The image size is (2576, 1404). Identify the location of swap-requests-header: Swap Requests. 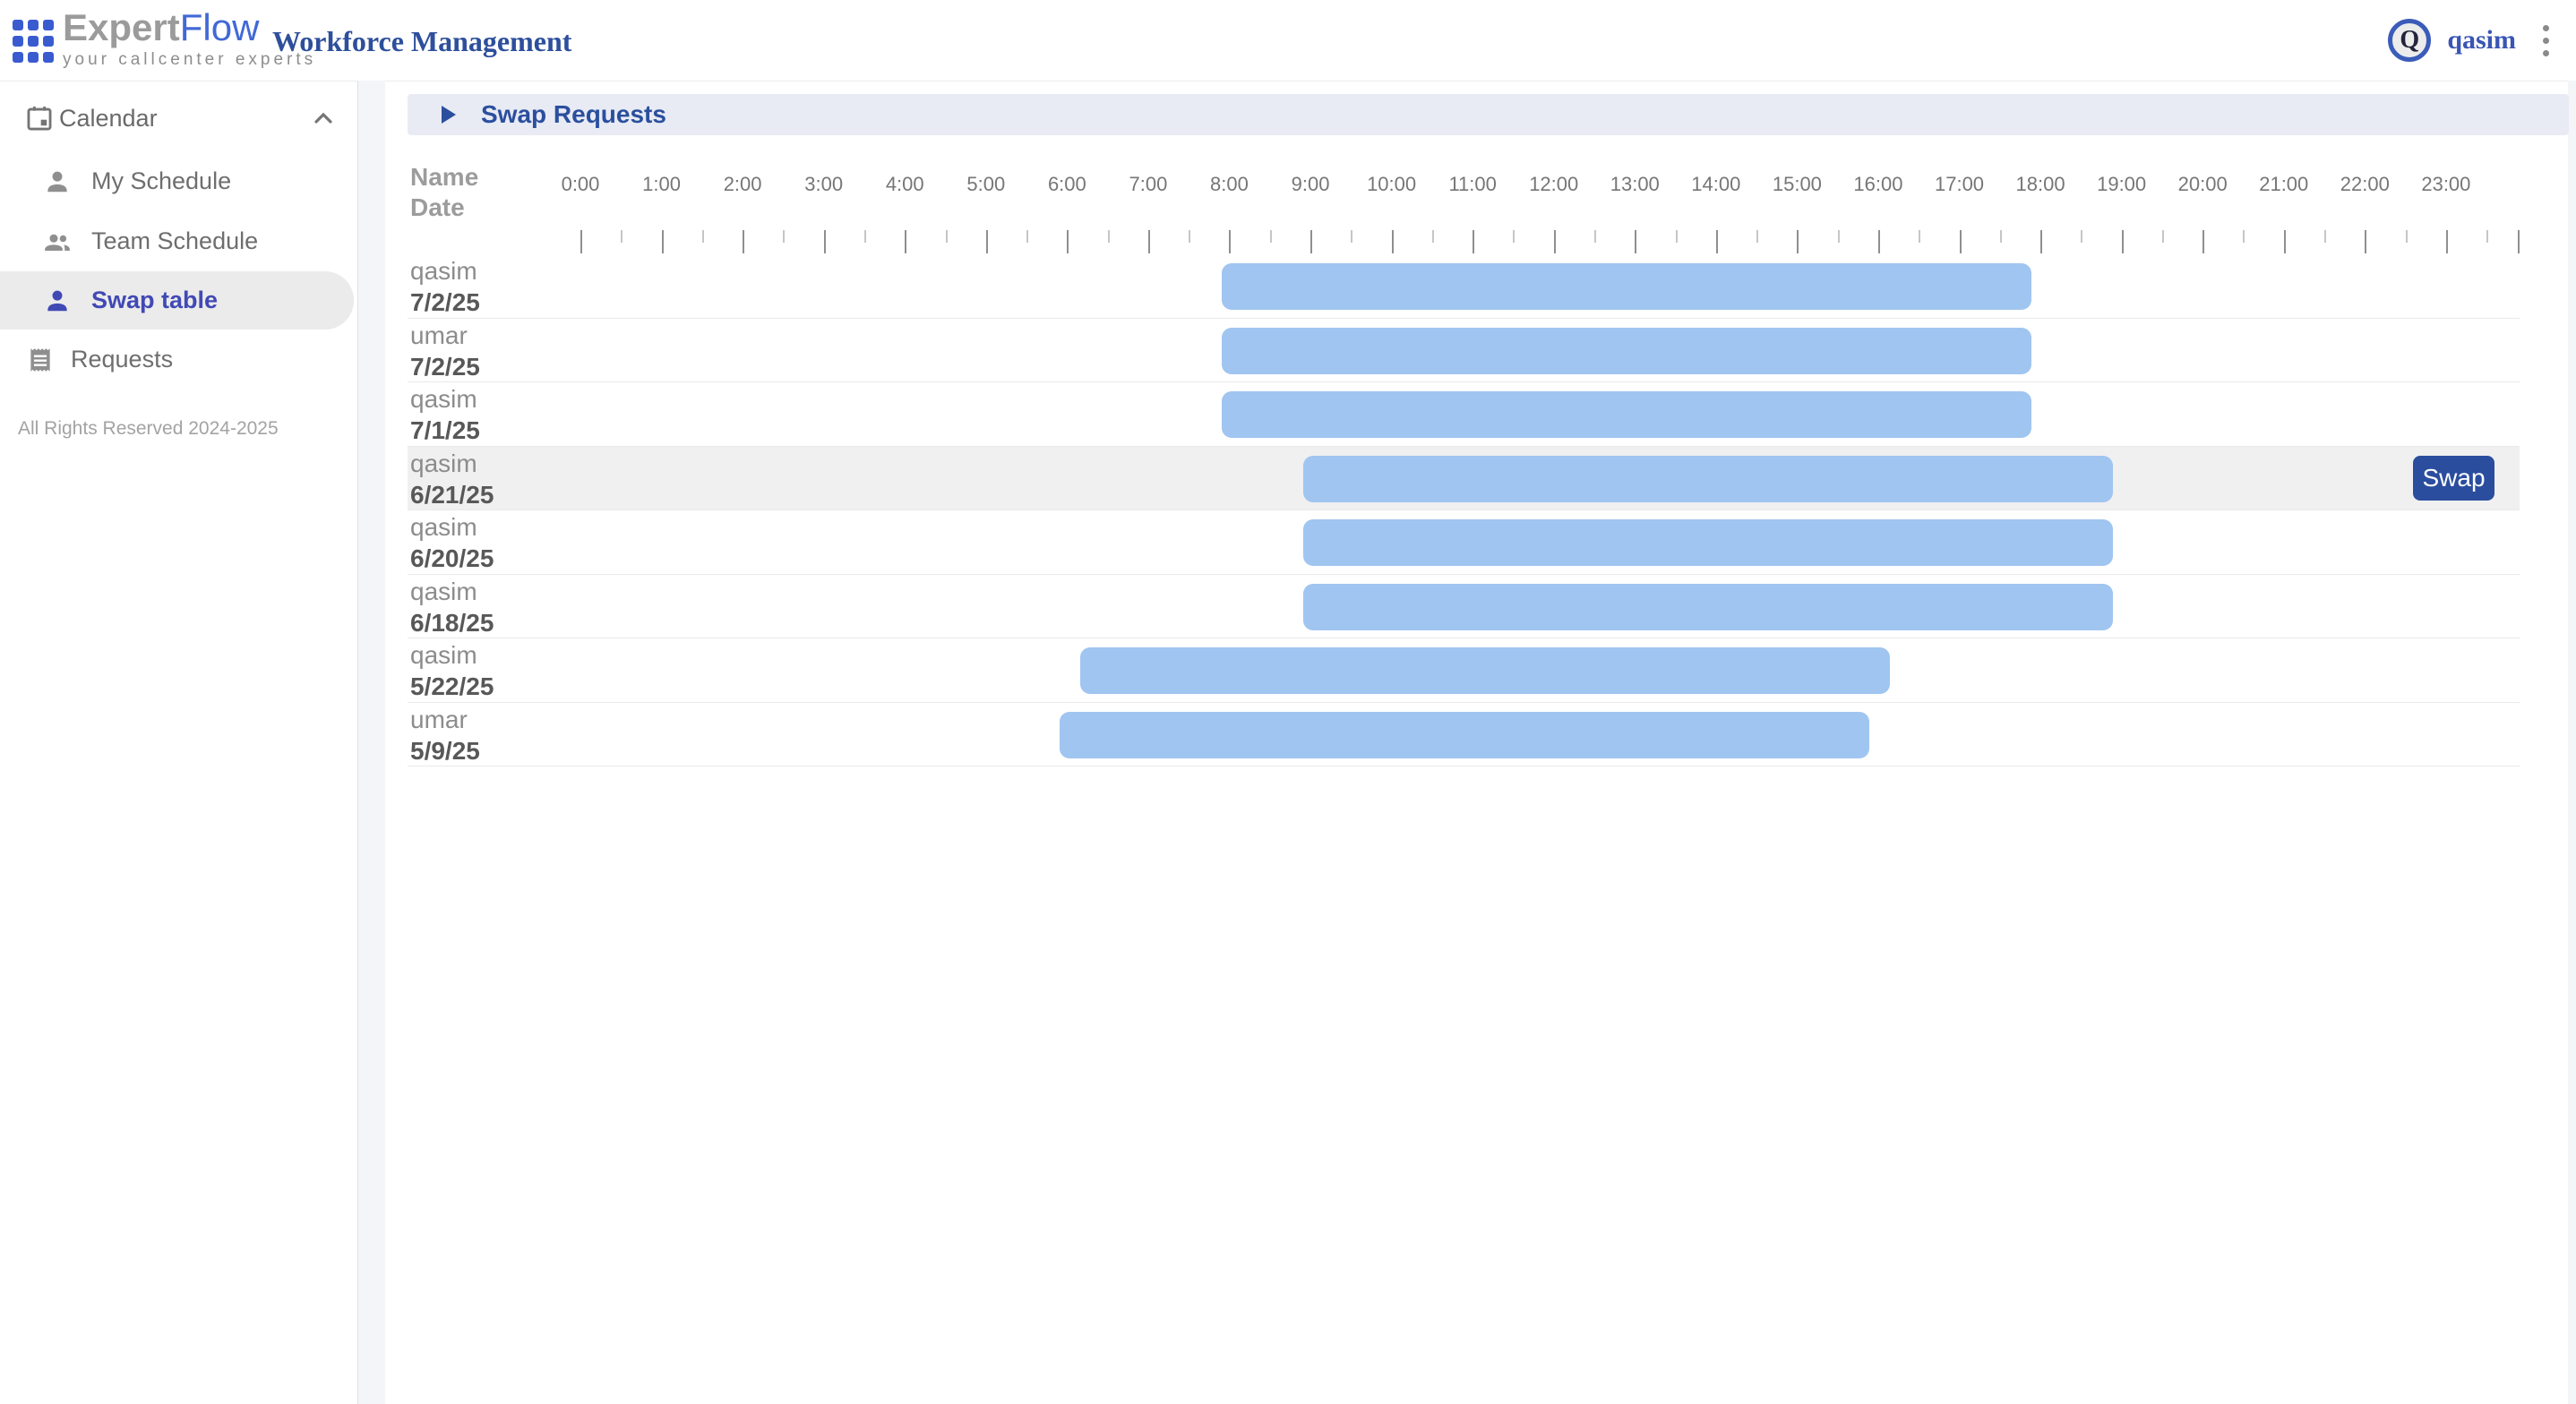
(1488, 114).